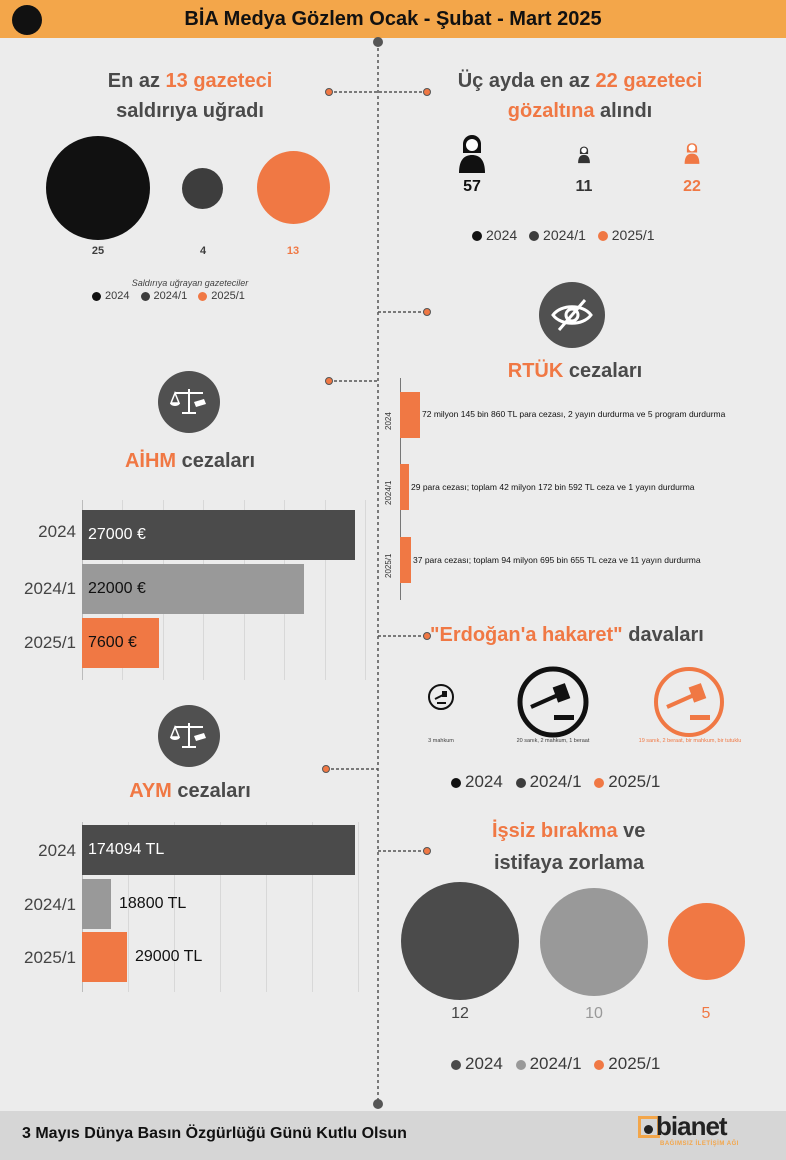 The width and height of the screenshot is (786, 1160). What do you see at coordinates (692, 153) in the screenshot?
I see `person-icon-medium` at bounding box center [692, 153].